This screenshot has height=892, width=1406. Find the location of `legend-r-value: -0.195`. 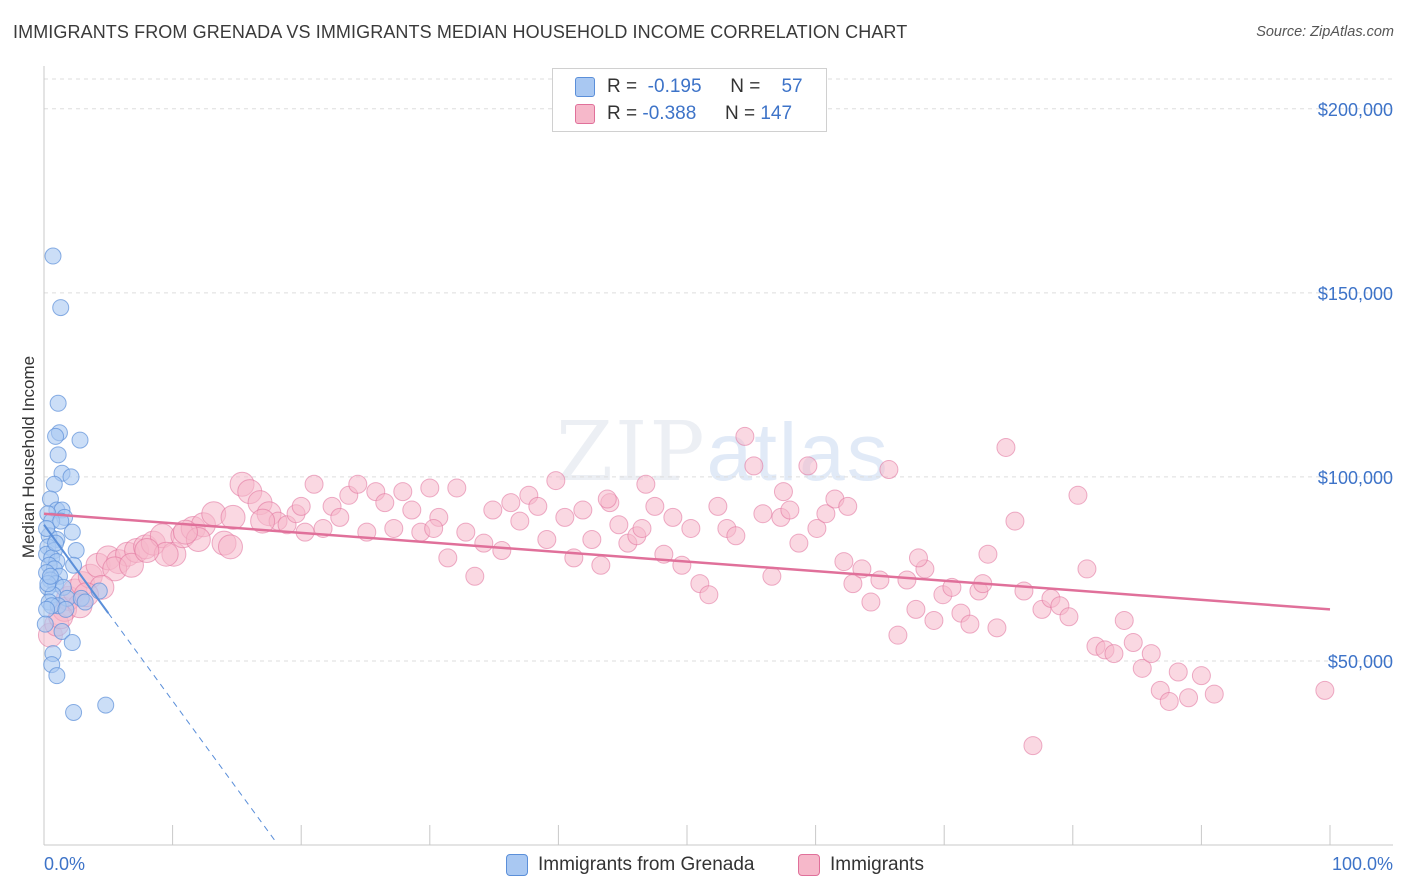

legend-r-value: -0.195 is located at coordinates (674, 86).